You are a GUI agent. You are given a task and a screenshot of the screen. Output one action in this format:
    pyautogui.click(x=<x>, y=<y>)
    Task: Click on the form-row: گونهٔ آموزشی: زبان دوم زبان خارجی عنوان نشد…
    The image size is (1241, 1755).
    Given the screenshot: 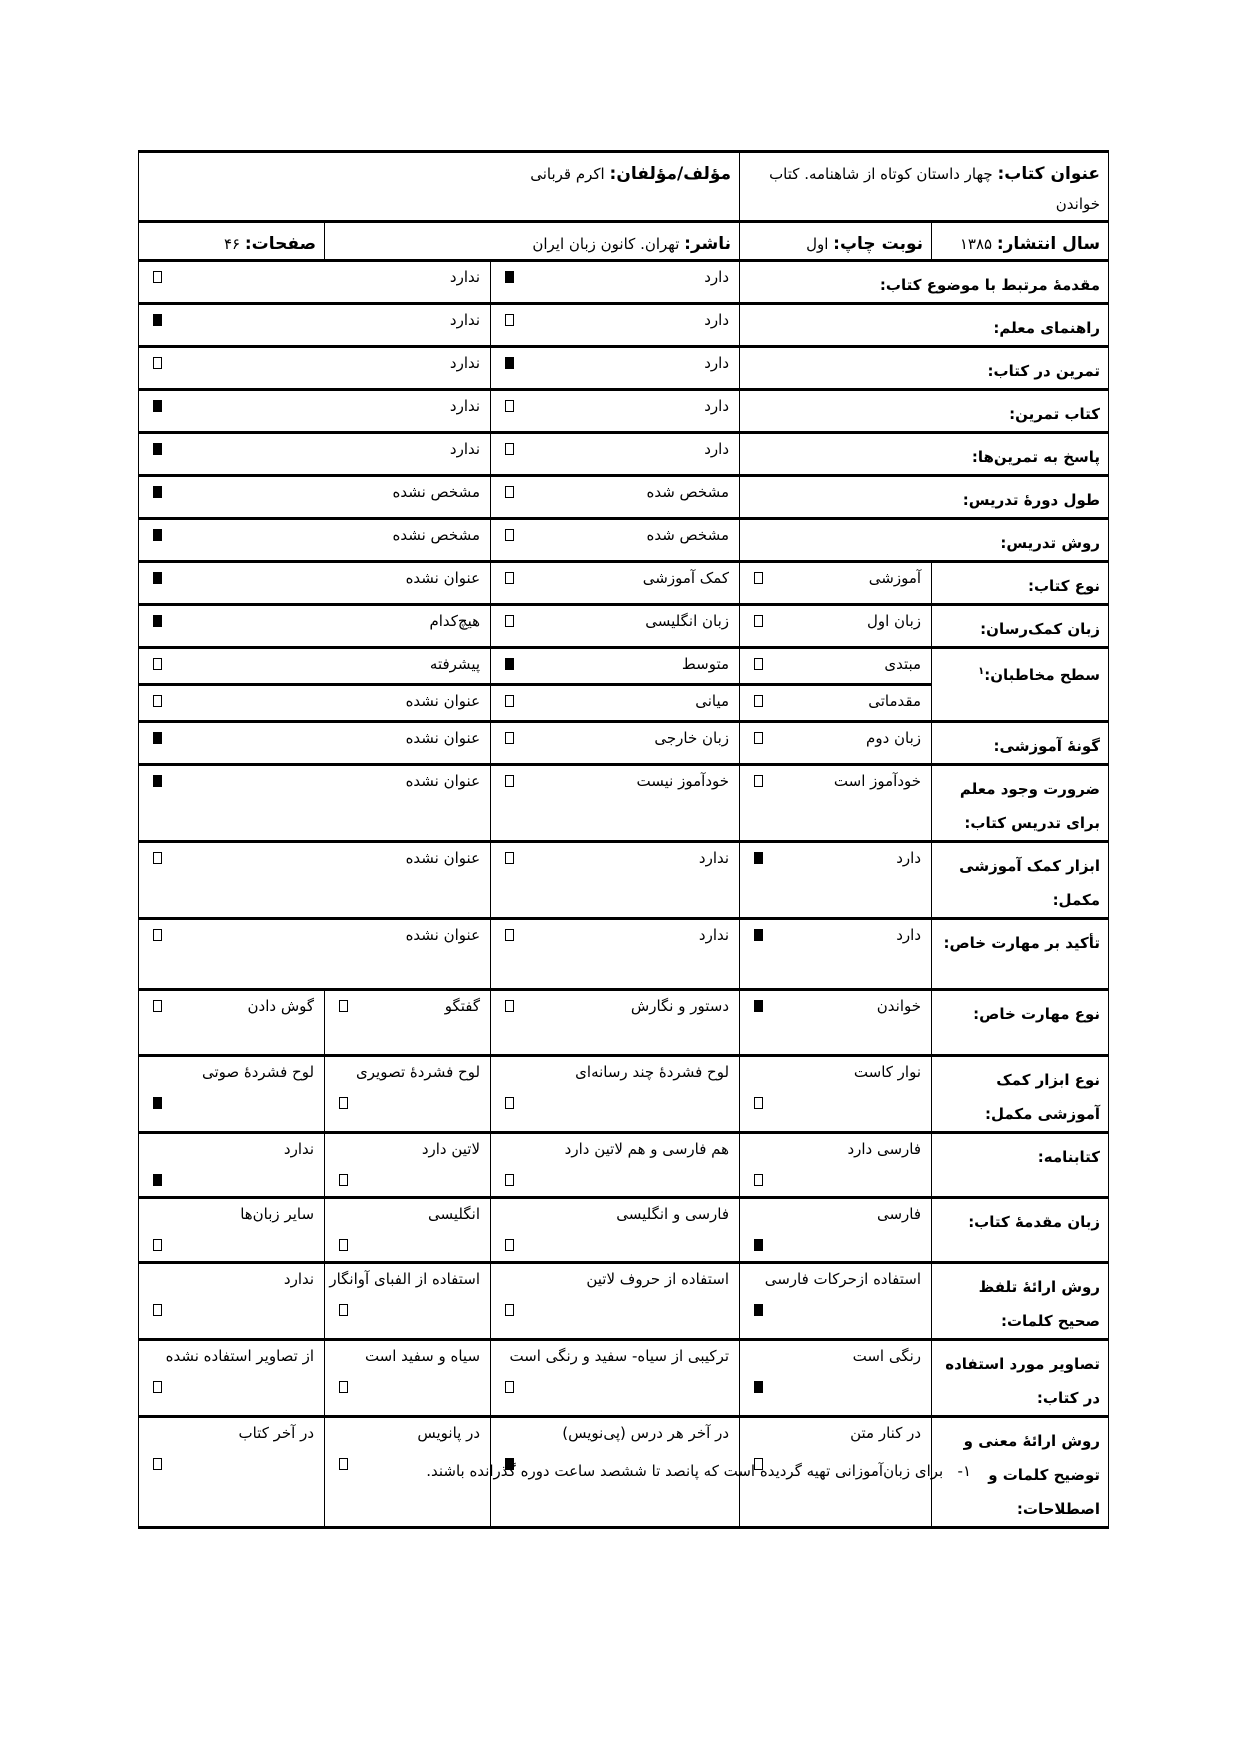 What is the action you would take?
    pyautogui.click(x=623, y=742)
    